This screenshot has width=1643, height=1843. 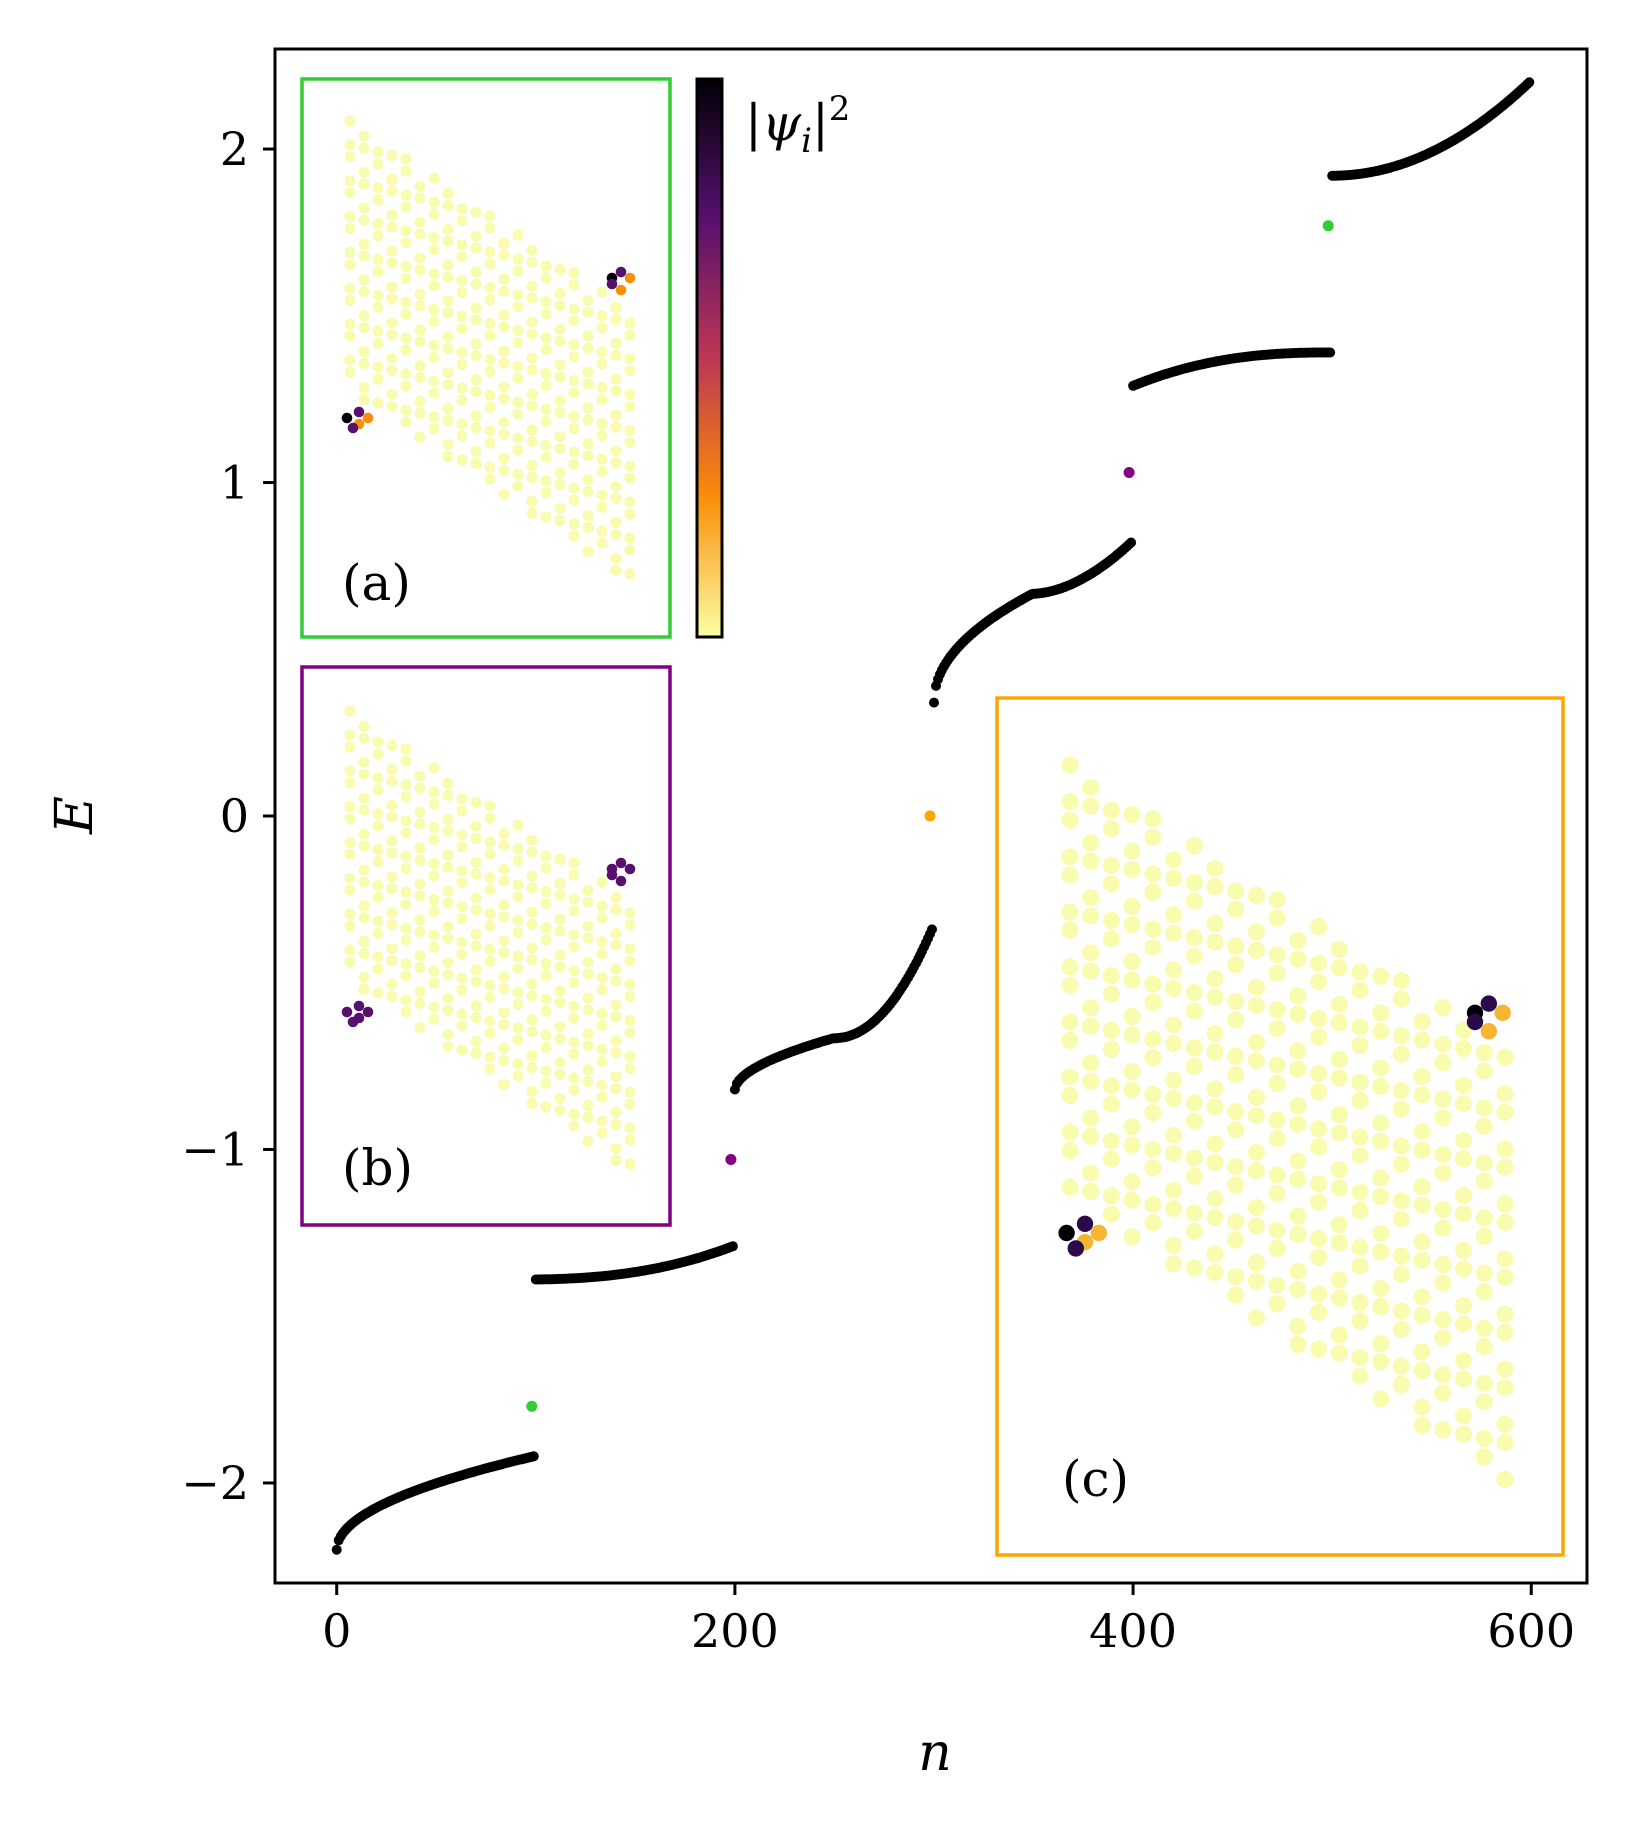 I want to click on colorbar: |ψi|2, so click(x=772, y=358).